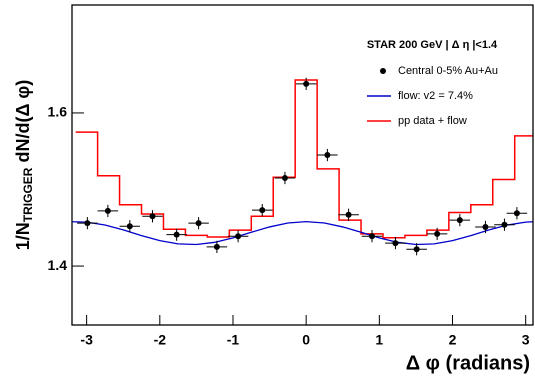 The image size is (535, 379). What do you see at coordinates (23, 124) in the screenshot?
I see `y-label-rest: dN/d(Δ φ)` at bounding box center [23, 124].